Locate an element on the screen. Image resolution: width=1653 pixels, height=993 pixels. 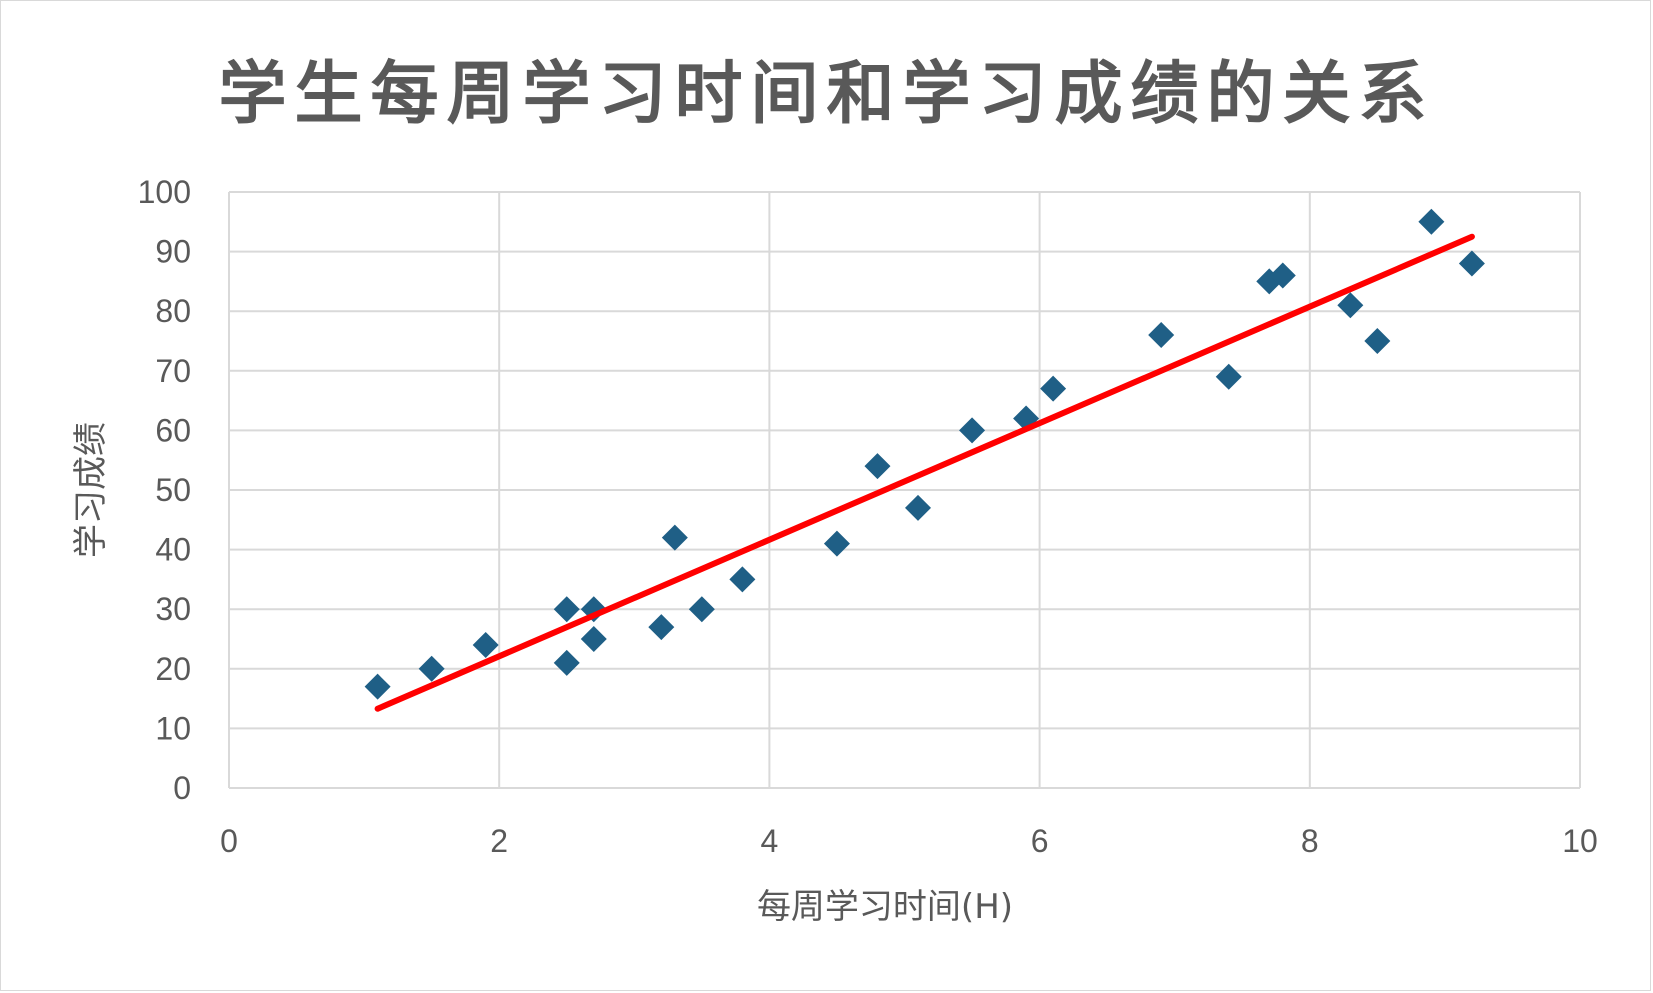
y-tick-label: 10 is located at coordinates (173, 728).